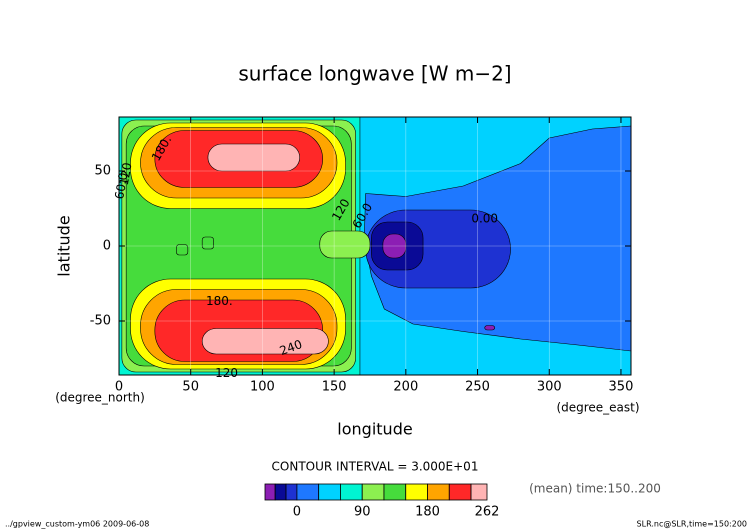 This screenshot has width=752, height=532. What do you see at coordinates (374, 74) in the screenshot?
I see `chart-title: surface longwave [W m−2]` at bounding box center [374, 74].